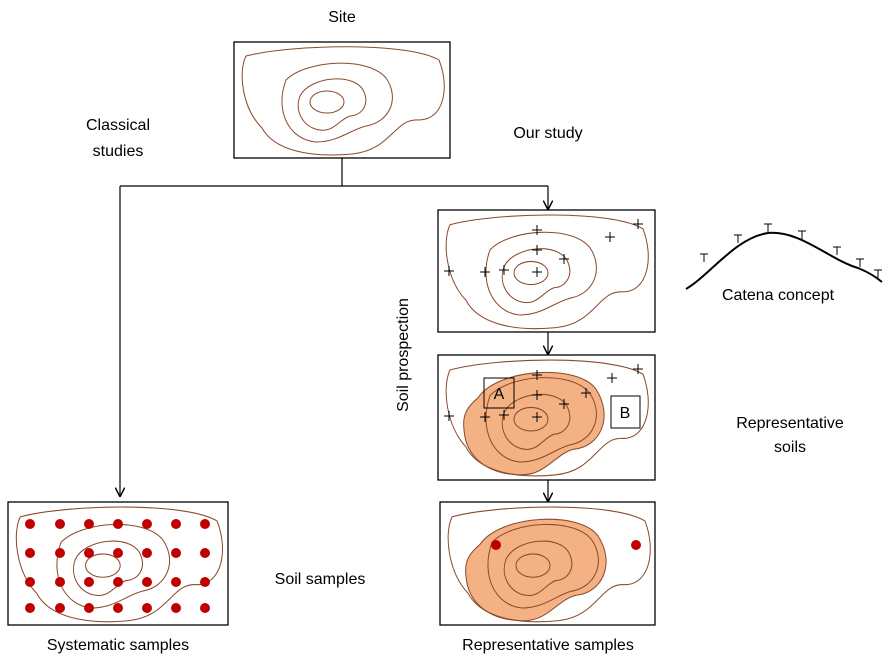 This screenshot has height=659, width=888. I want to click on catena-curve, so click(784, 260).